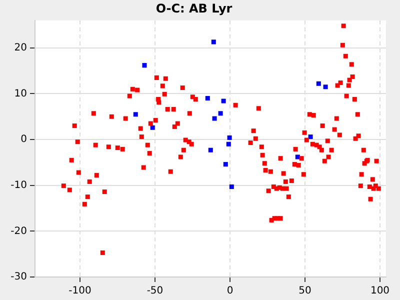 This screenshot has width=400, height=300. I want to click on y-tick-label: -10, so click(18, 185).